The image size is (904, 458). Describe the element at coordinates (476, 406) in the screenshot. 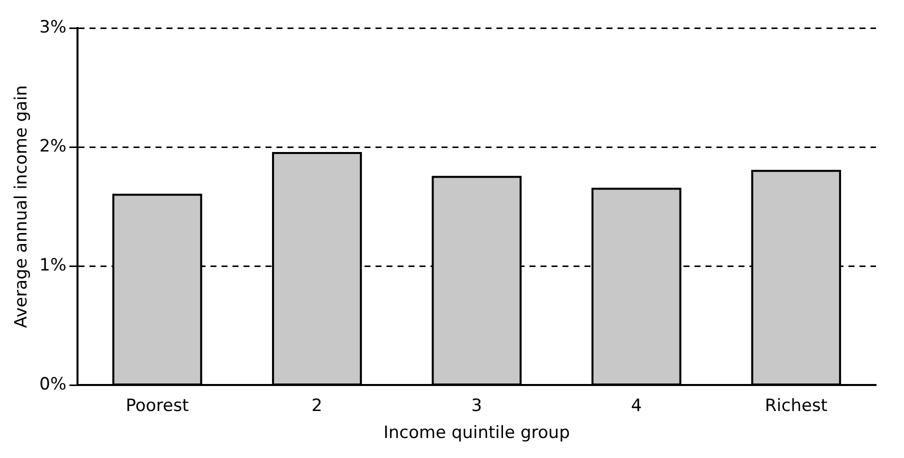

I see `x-tick-label: 3` at that location.